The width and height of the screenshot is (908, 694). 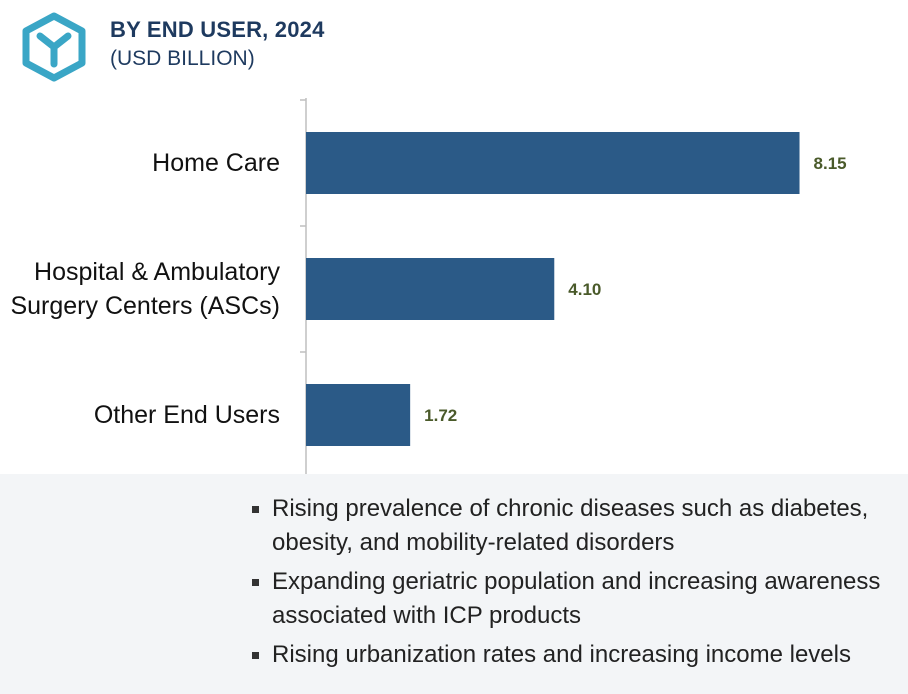 I want to click on chart-subtitle: (USD BILLION), so click(x=182, y=58).